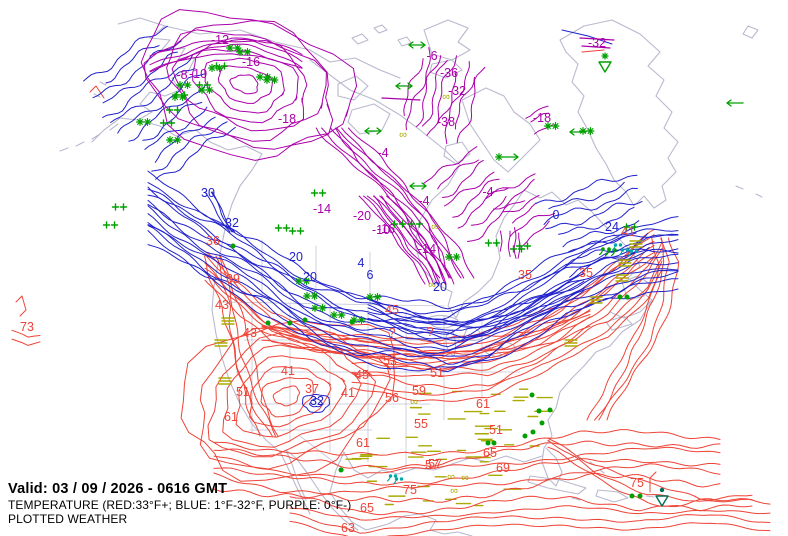  I want to click on svg-text: -6, so click(431, 56).